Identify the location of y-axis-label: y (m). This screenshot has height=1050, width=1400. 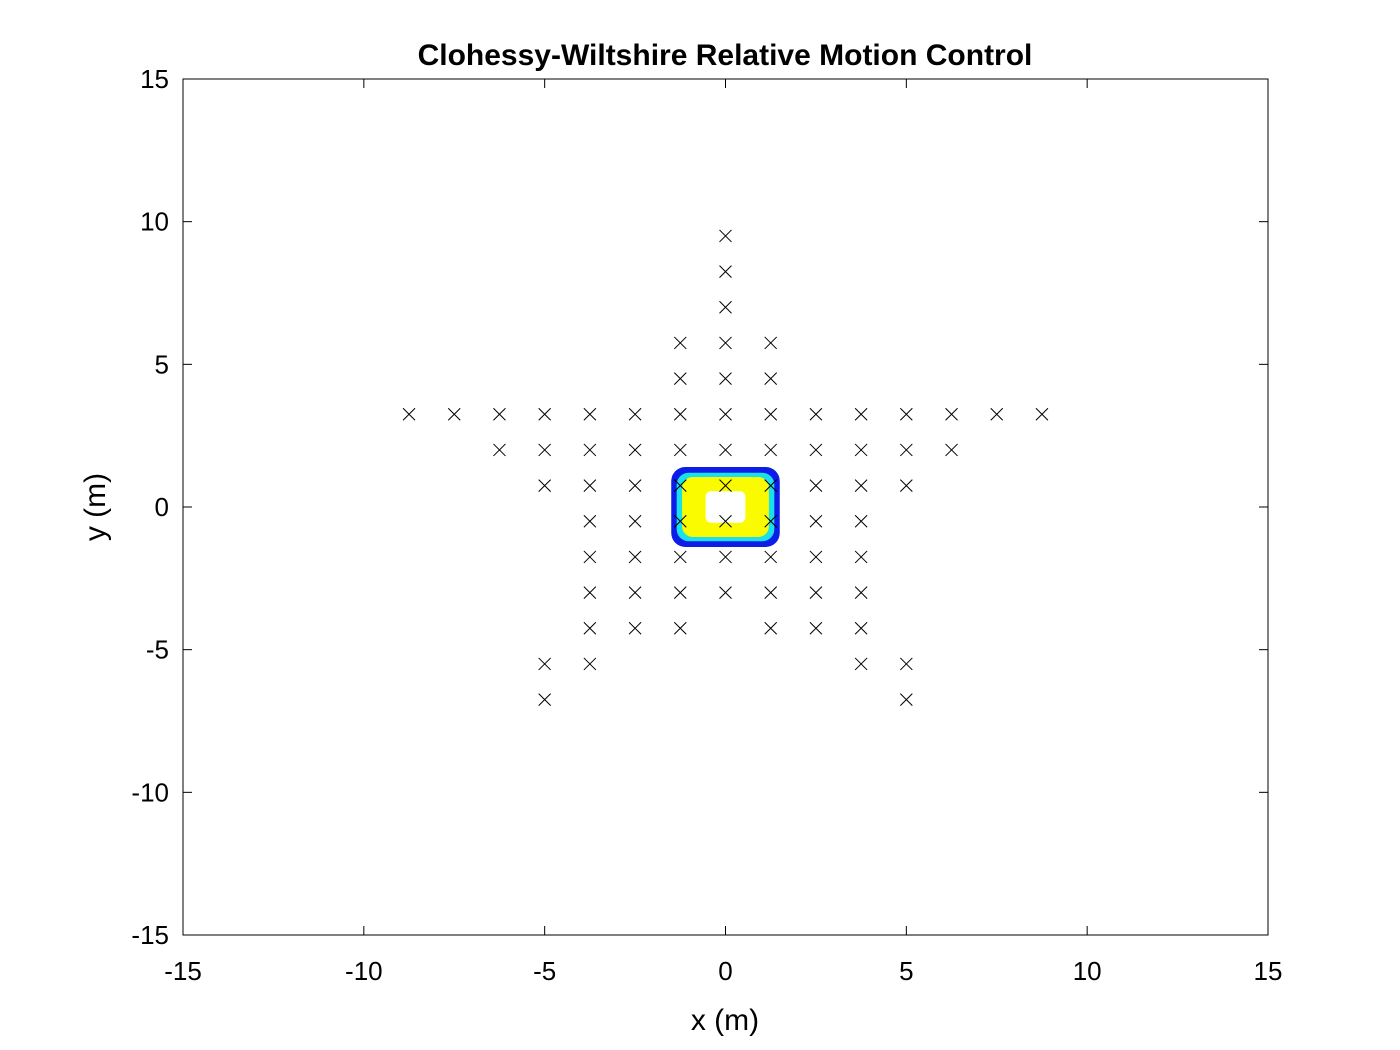
(95, 507).